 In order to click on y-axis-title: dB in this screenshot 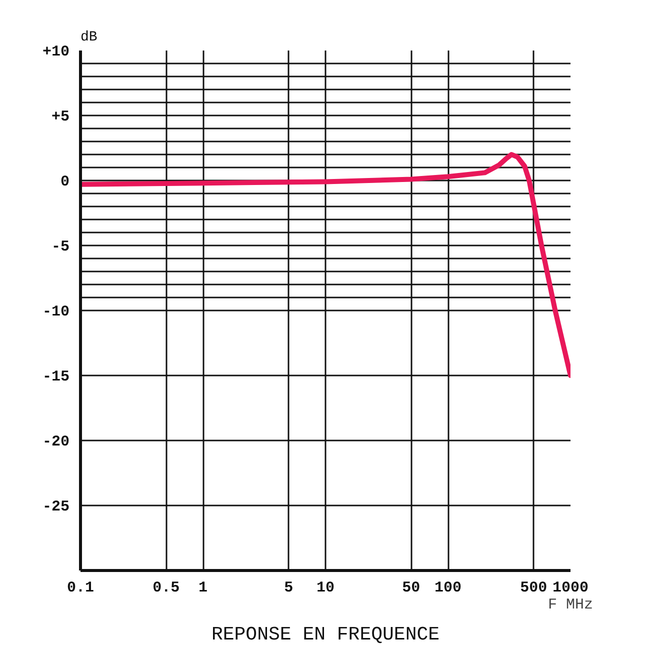, I will do `click(89, 38)`.